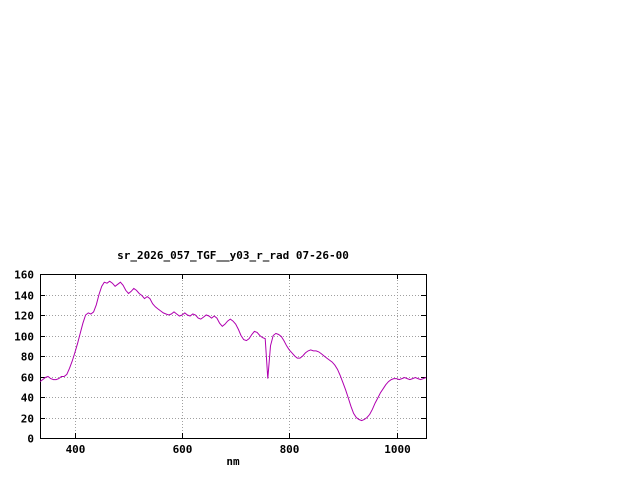 The image size is (640, 480). Describe the element at coordinates (27, 357) in the screenshot. I see `y-tick-label: 80` at that location.